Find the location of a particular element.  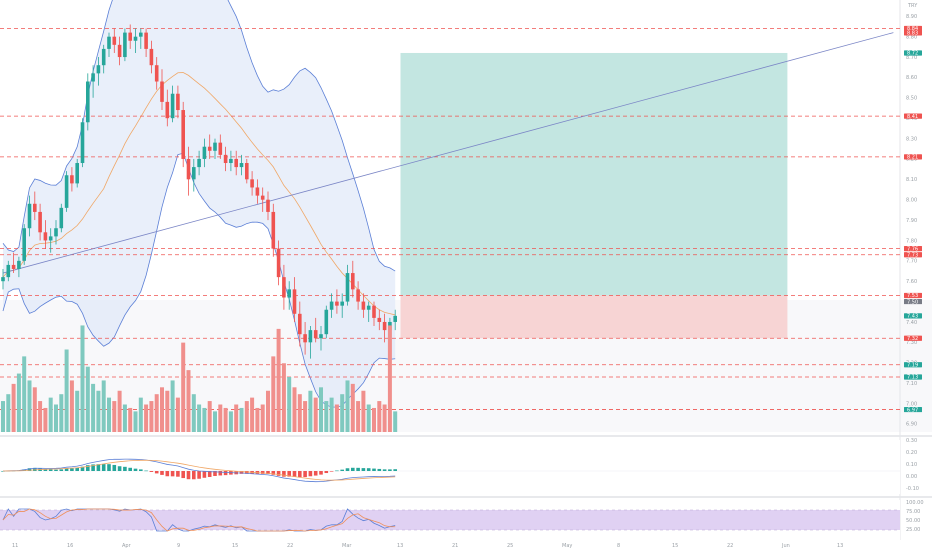

stoch-tick-label: 50.00 is located at coordinates (913, 521).